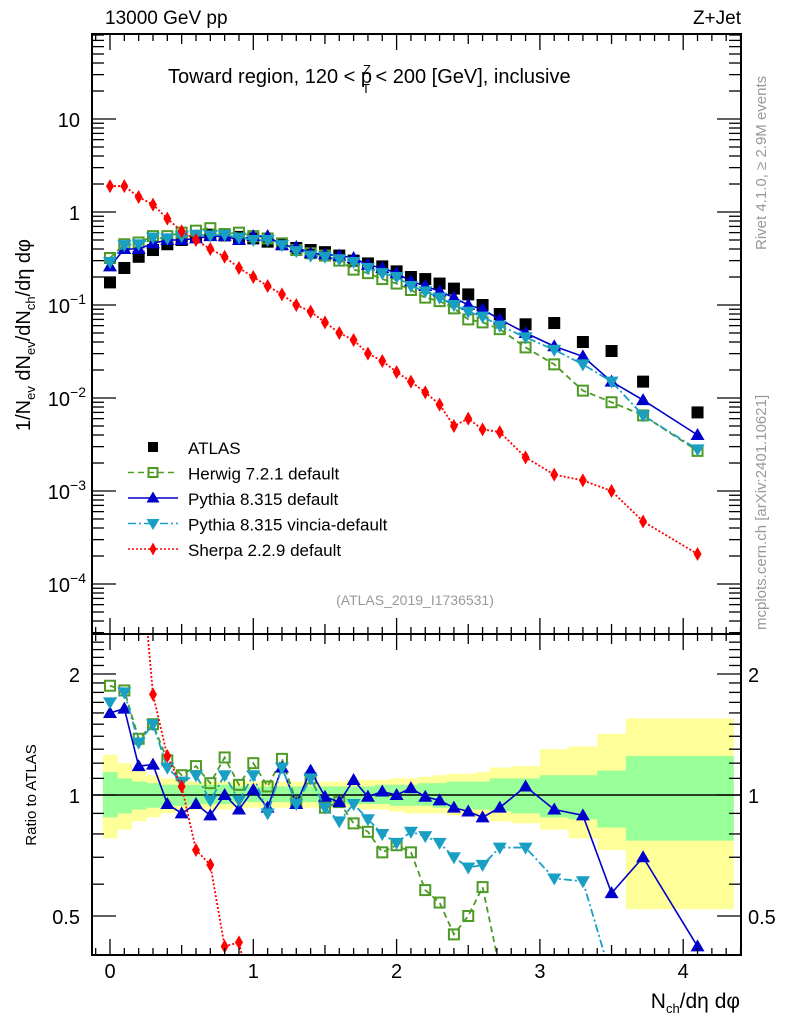  I want to click on ratio-ylabel: Ratio to ATLAS, so click(31, 794).